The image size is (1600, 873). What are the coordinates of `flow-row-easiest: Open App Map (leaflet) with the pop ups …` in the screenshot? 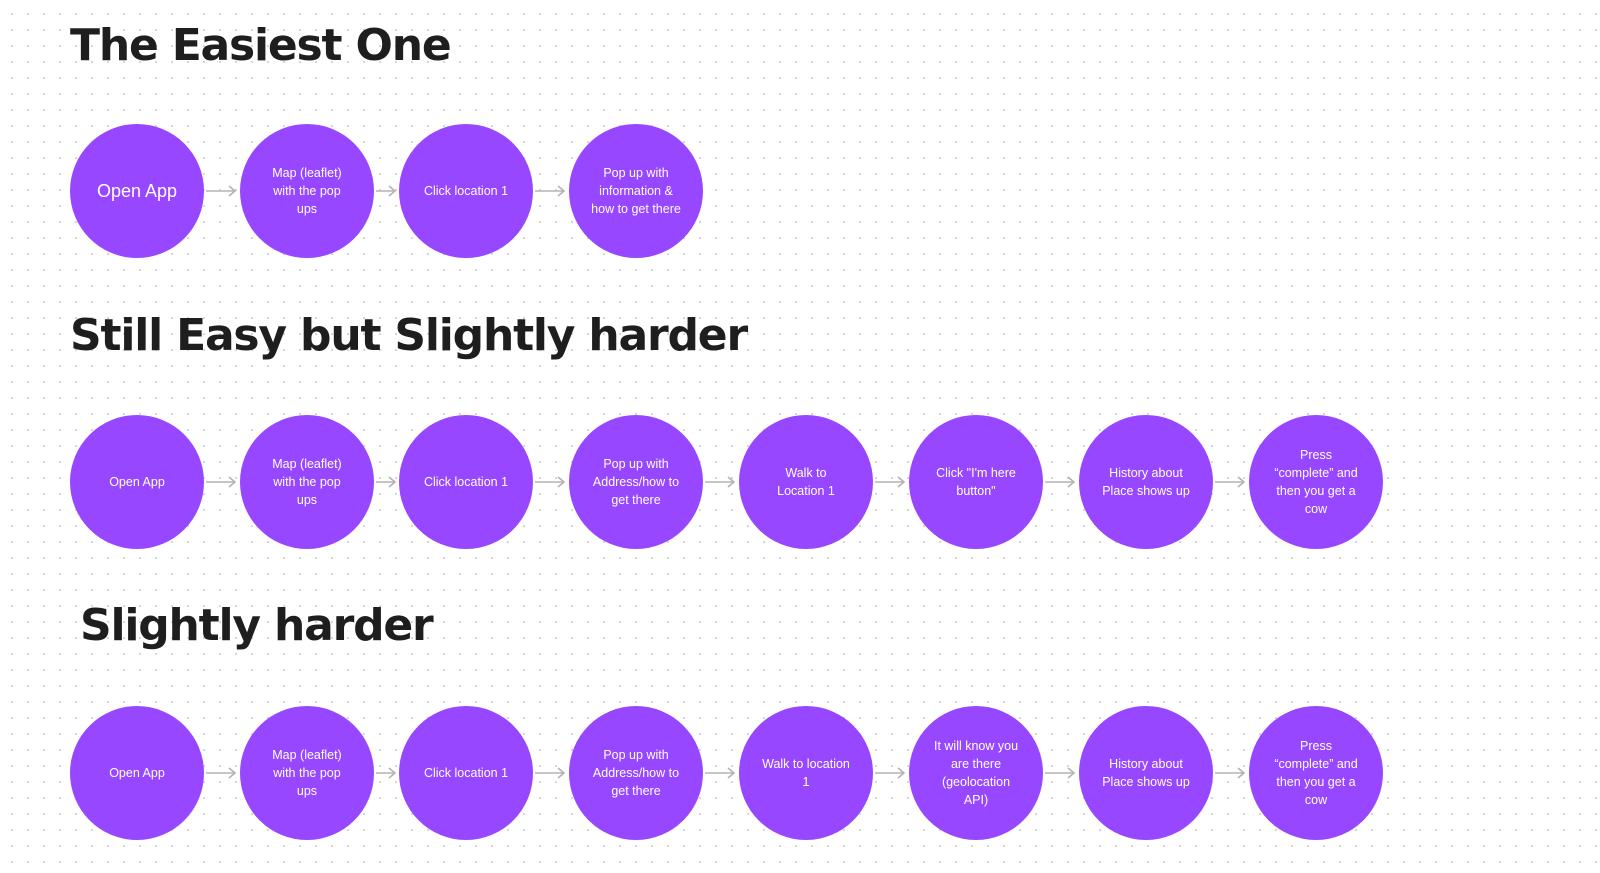 It's located at (770, 191).